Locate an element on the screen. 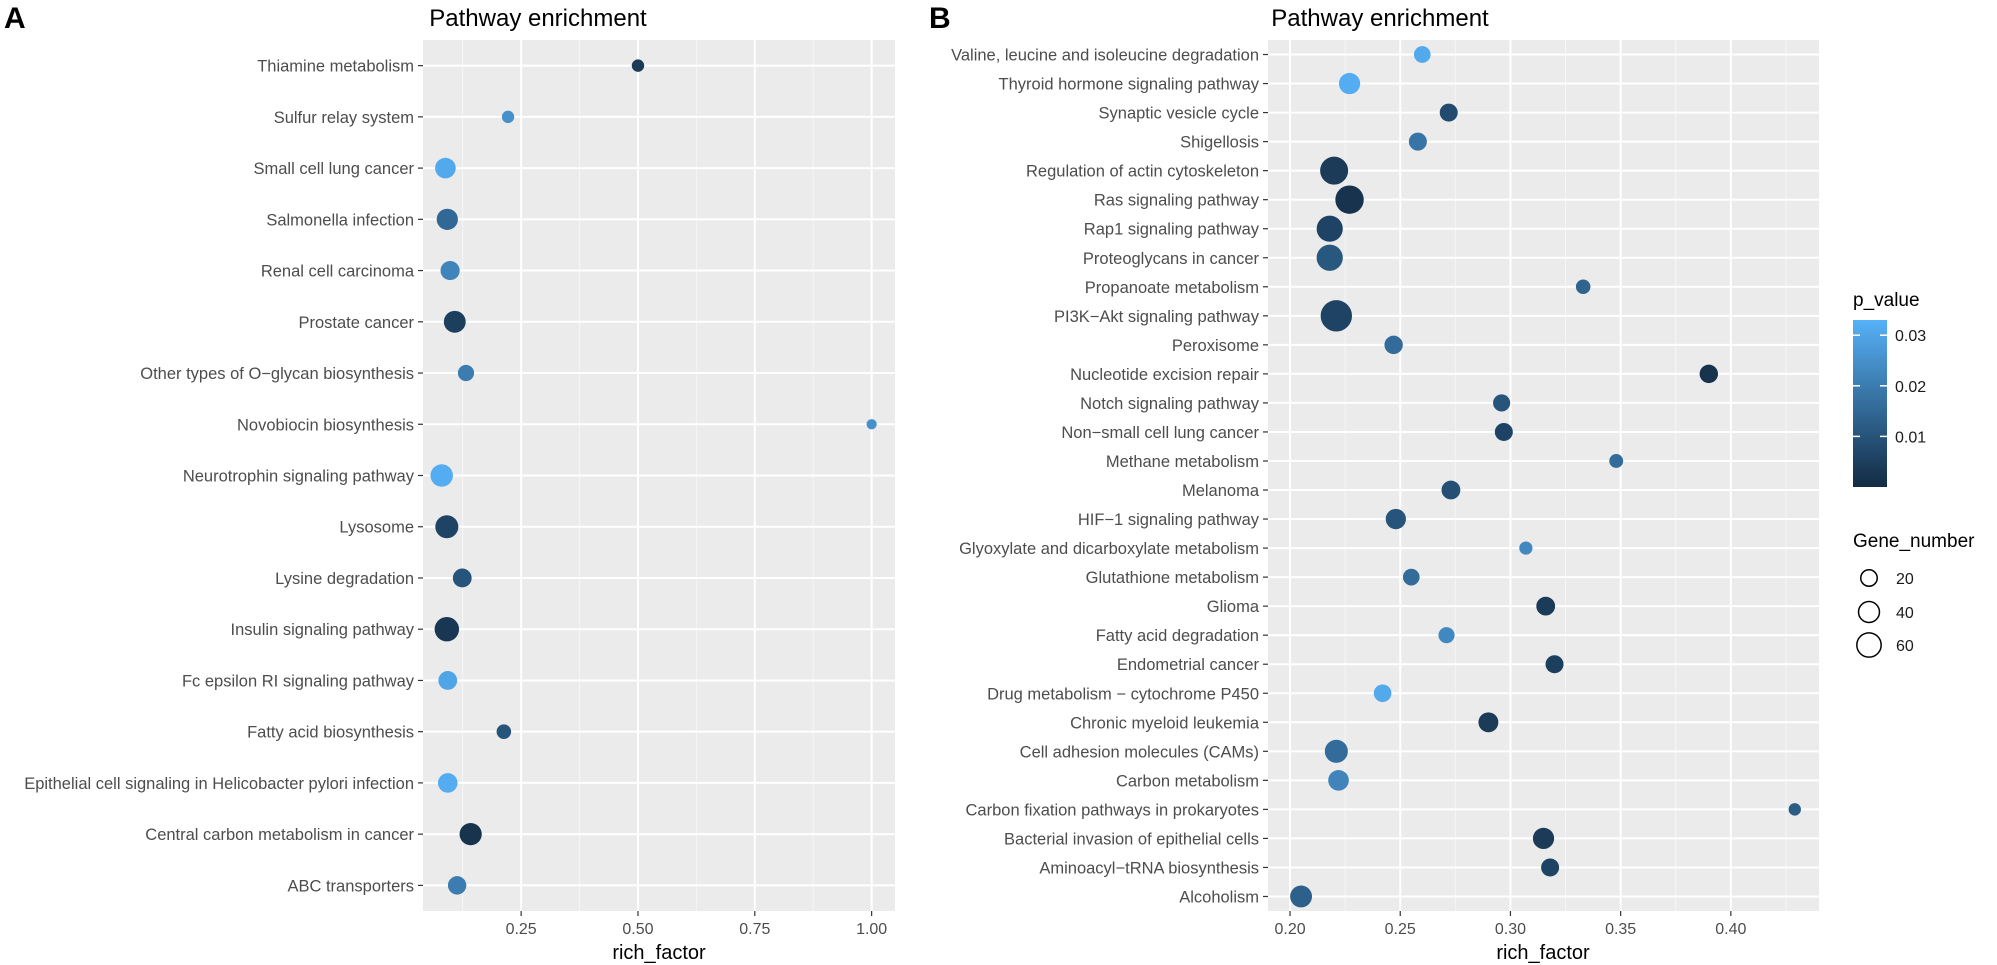 This screenshot has width=1997, height=965. colorbar-tick-label: 0.03 is located at coordinates (1910, 336).